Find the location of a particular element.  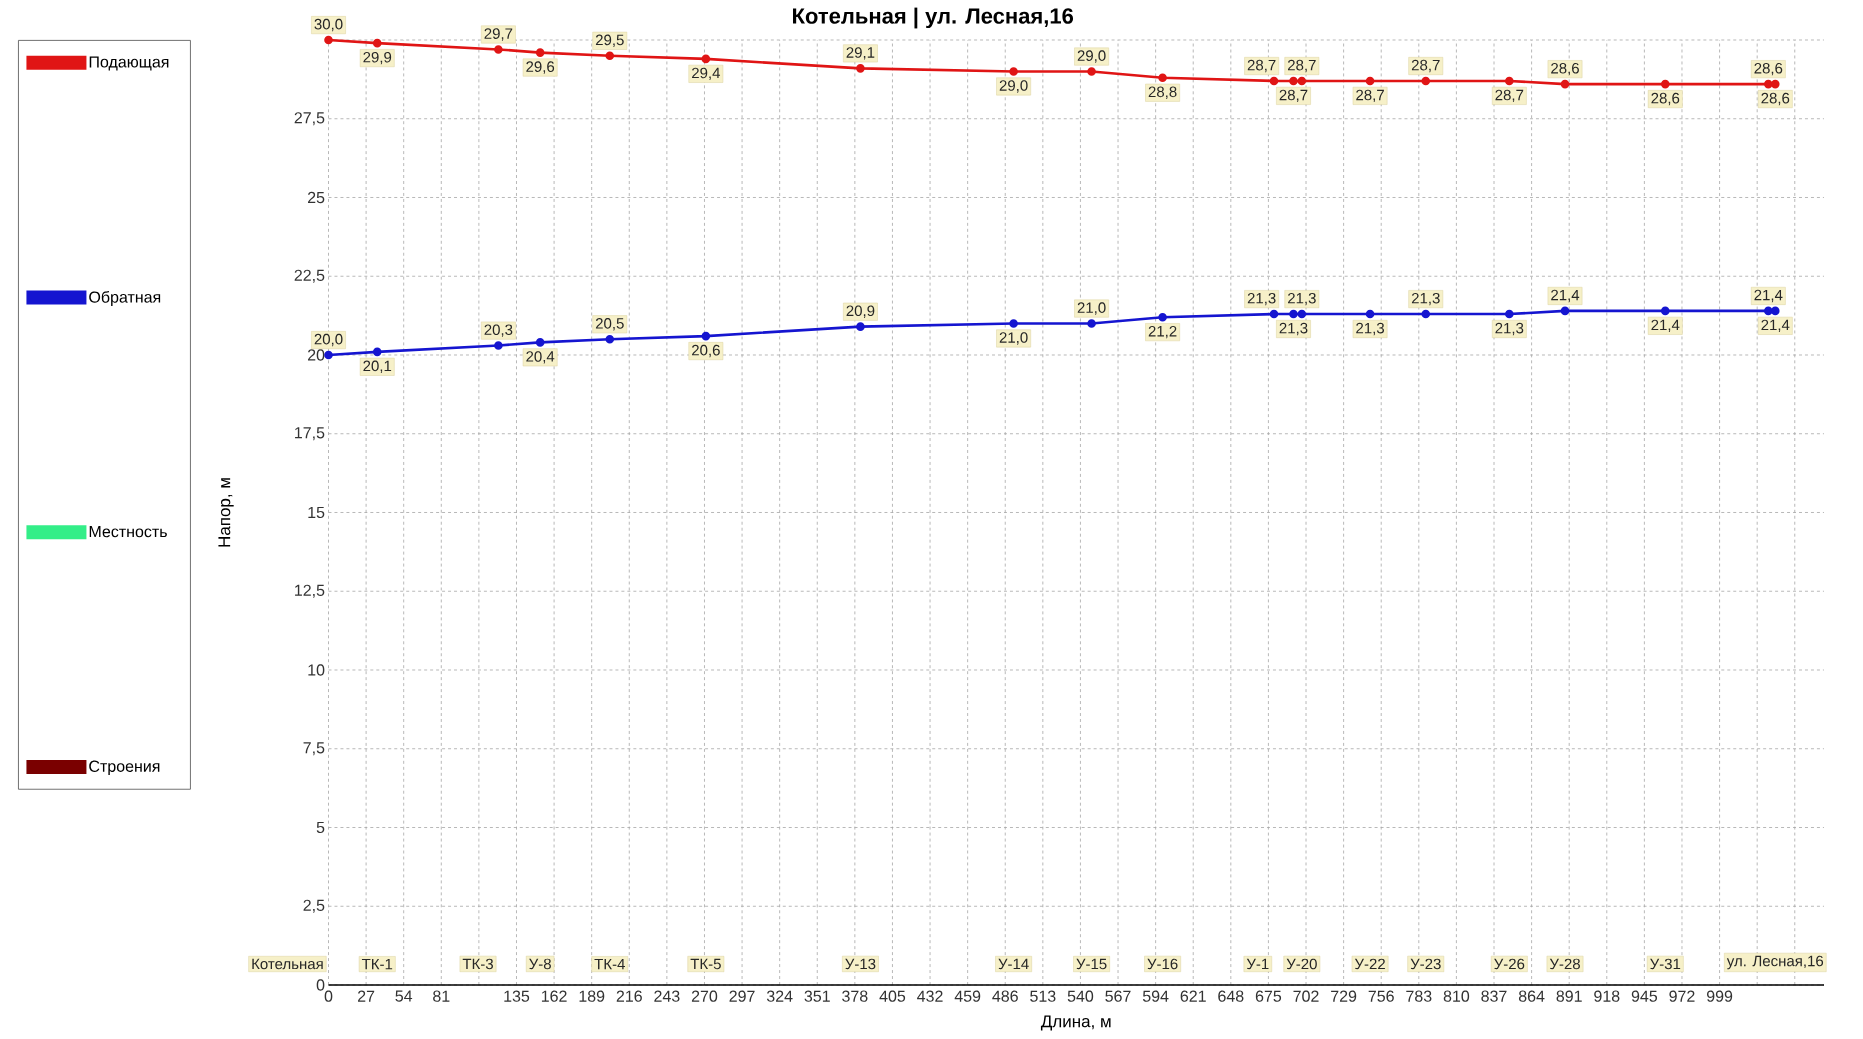

data-label: 29,6 is located at coordinates (540, 67).